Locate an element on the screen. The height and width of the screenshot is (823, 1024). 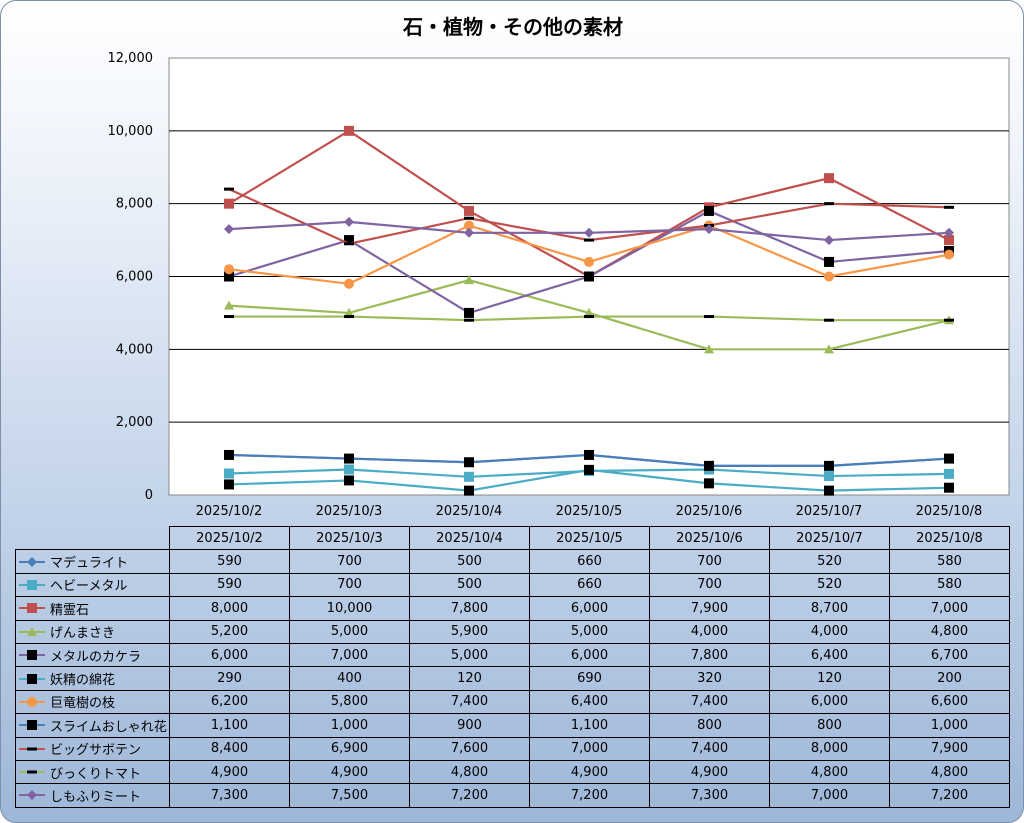
series-name-cell: しもふりミート is located at coordinates (92, 795).